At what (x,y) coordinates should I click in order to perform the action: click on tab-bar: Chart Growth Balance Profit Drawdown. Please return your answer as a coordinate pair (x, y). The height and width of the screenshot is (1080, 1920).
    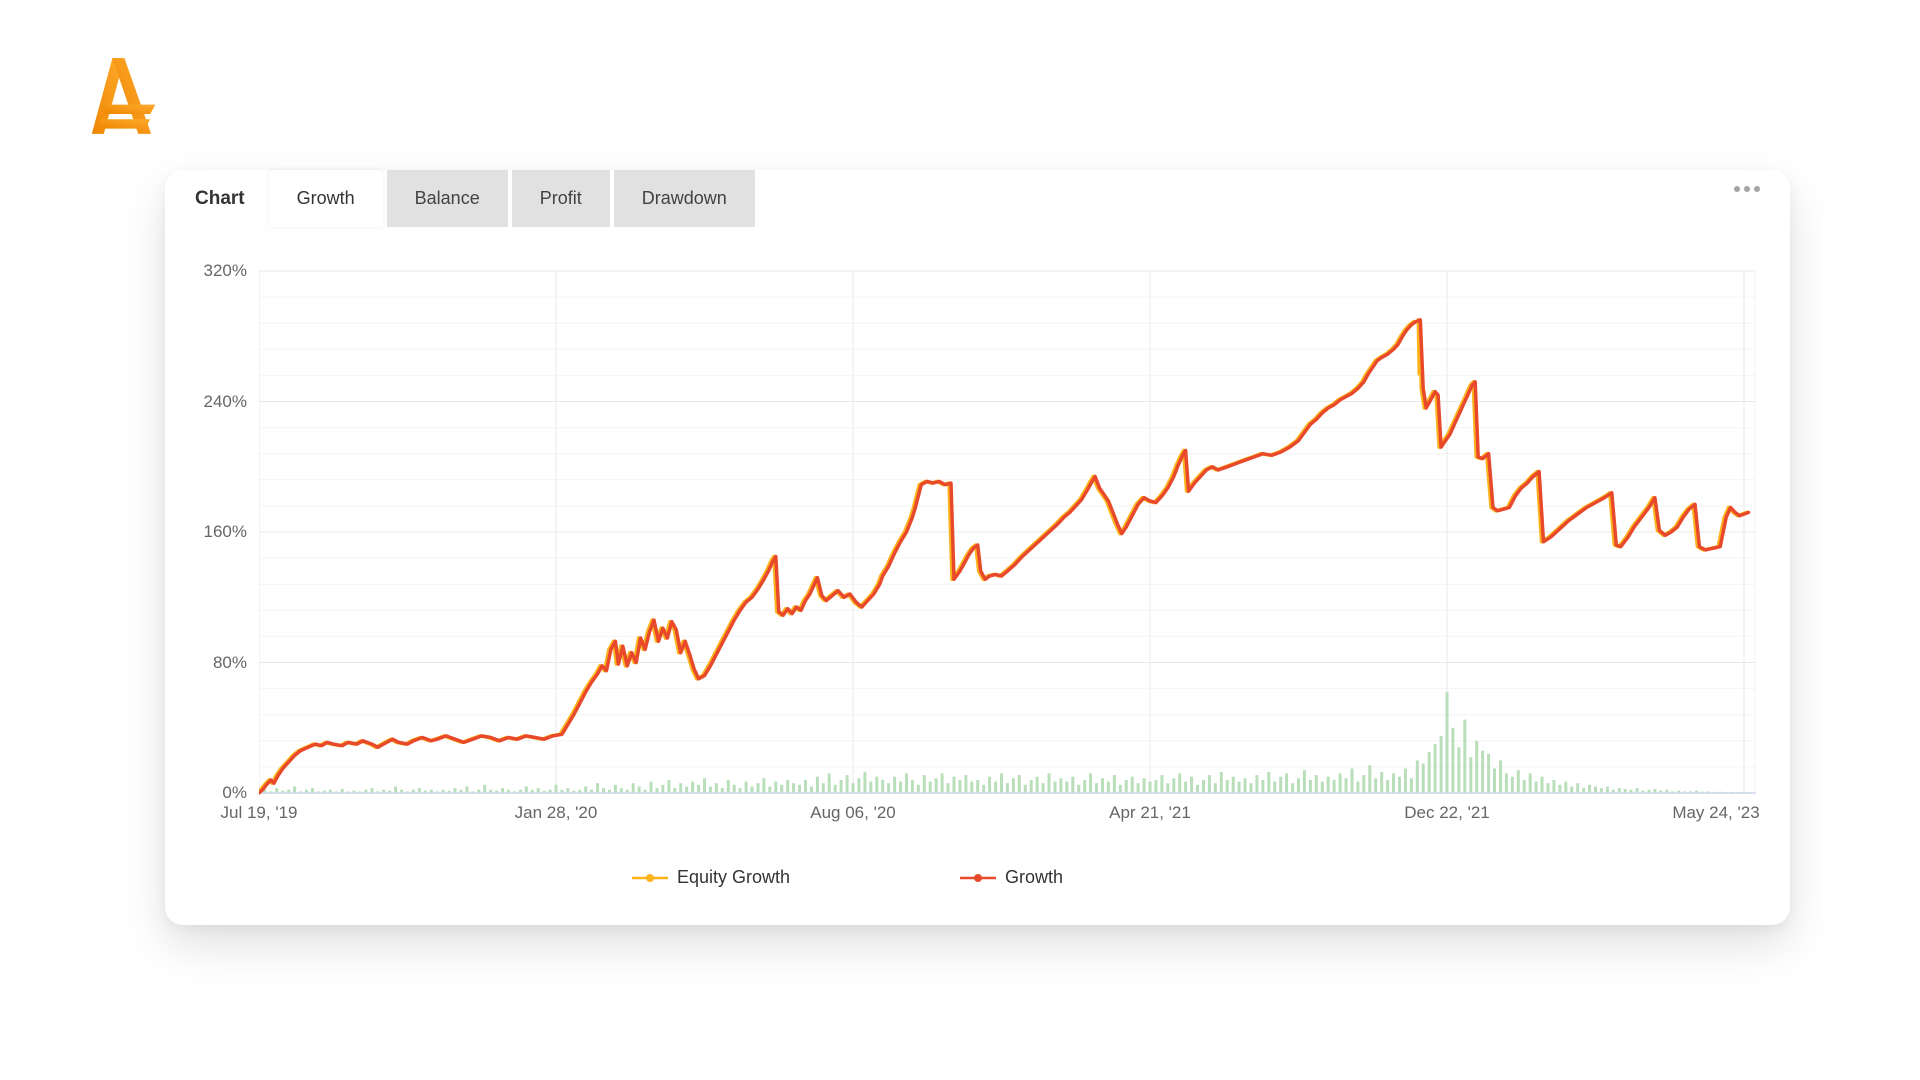
    Looking at the image, I should click on (977, 198).